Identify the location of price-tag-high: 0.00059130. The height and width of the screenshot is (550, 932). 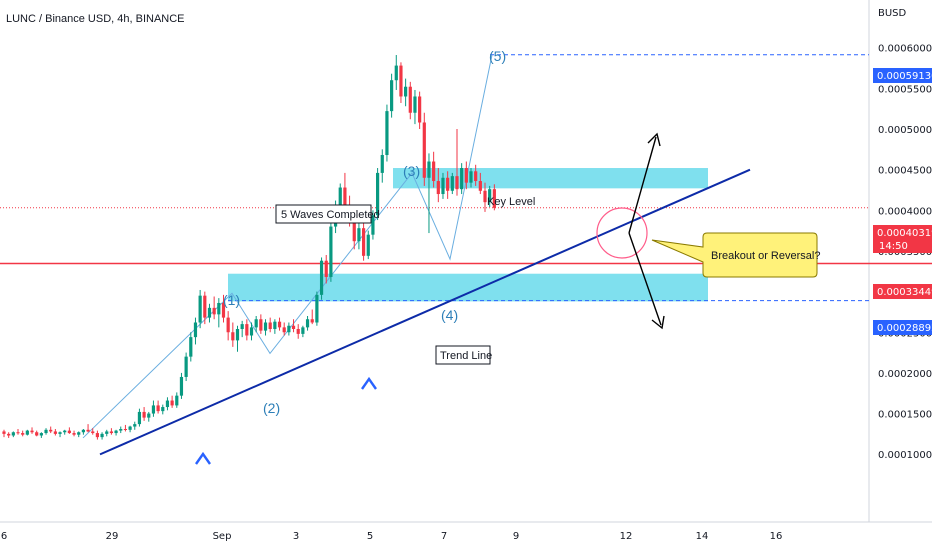
(902, 75).